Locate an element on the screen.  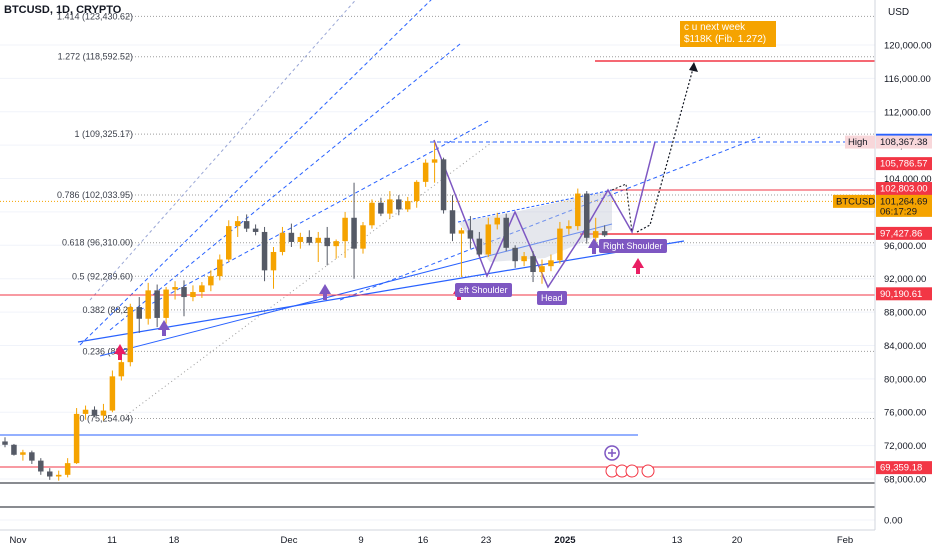
time-tick-label: 20 is located at coordinates (737, 540).